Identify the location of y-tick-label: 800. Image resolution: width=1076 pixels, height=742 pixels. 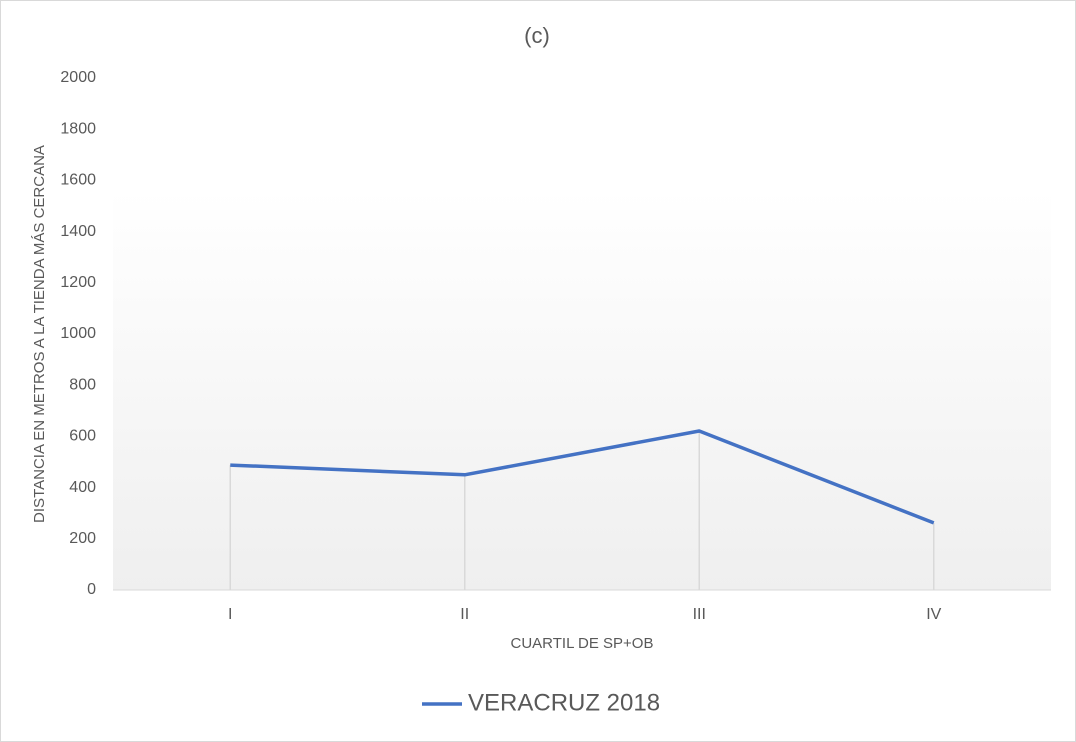
(82, 384).